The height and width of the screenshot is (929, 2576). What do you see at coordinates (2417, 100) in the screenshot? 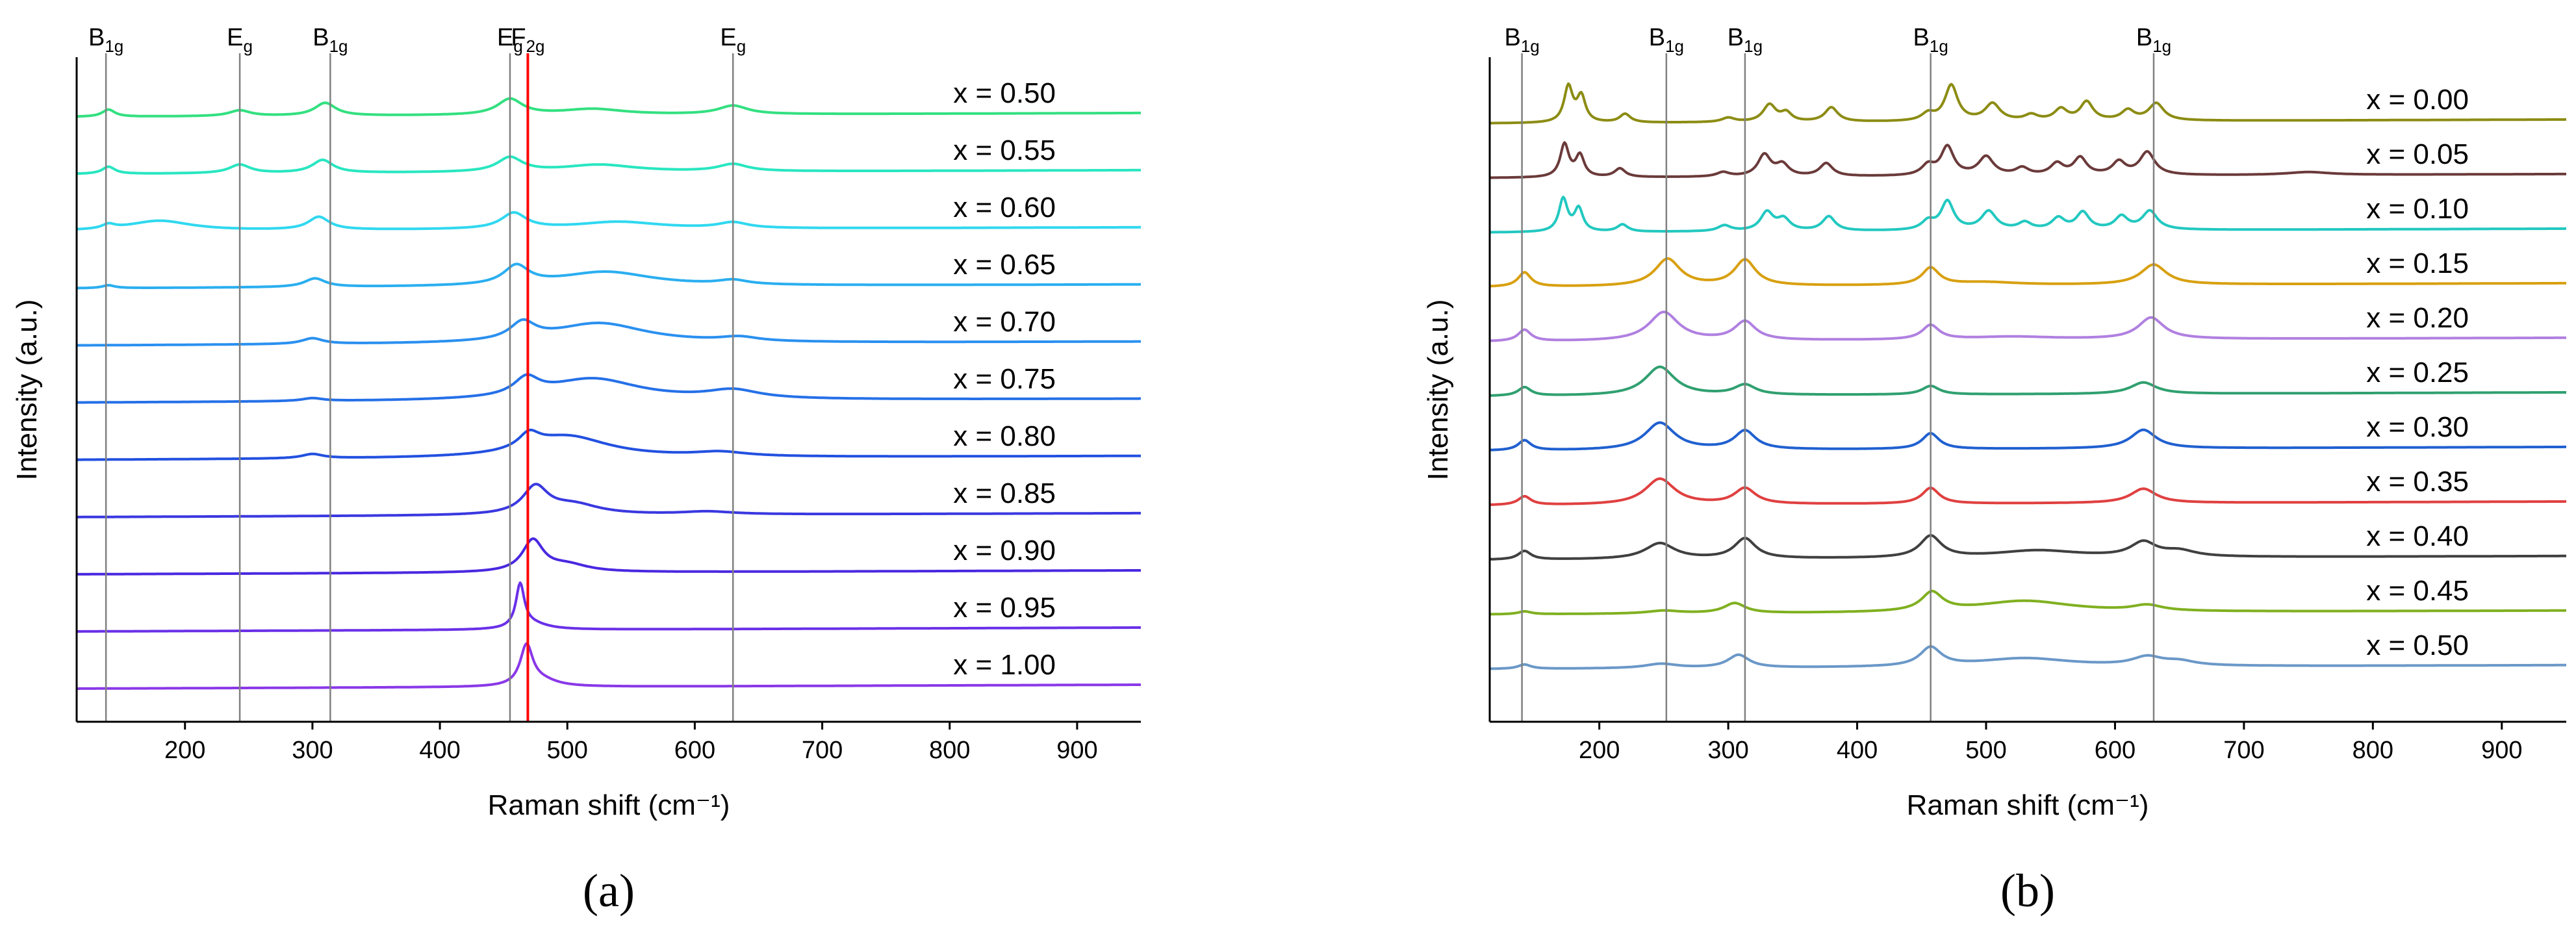
I see `series-label: x = 0.00` at bounding box center [2417, 100].